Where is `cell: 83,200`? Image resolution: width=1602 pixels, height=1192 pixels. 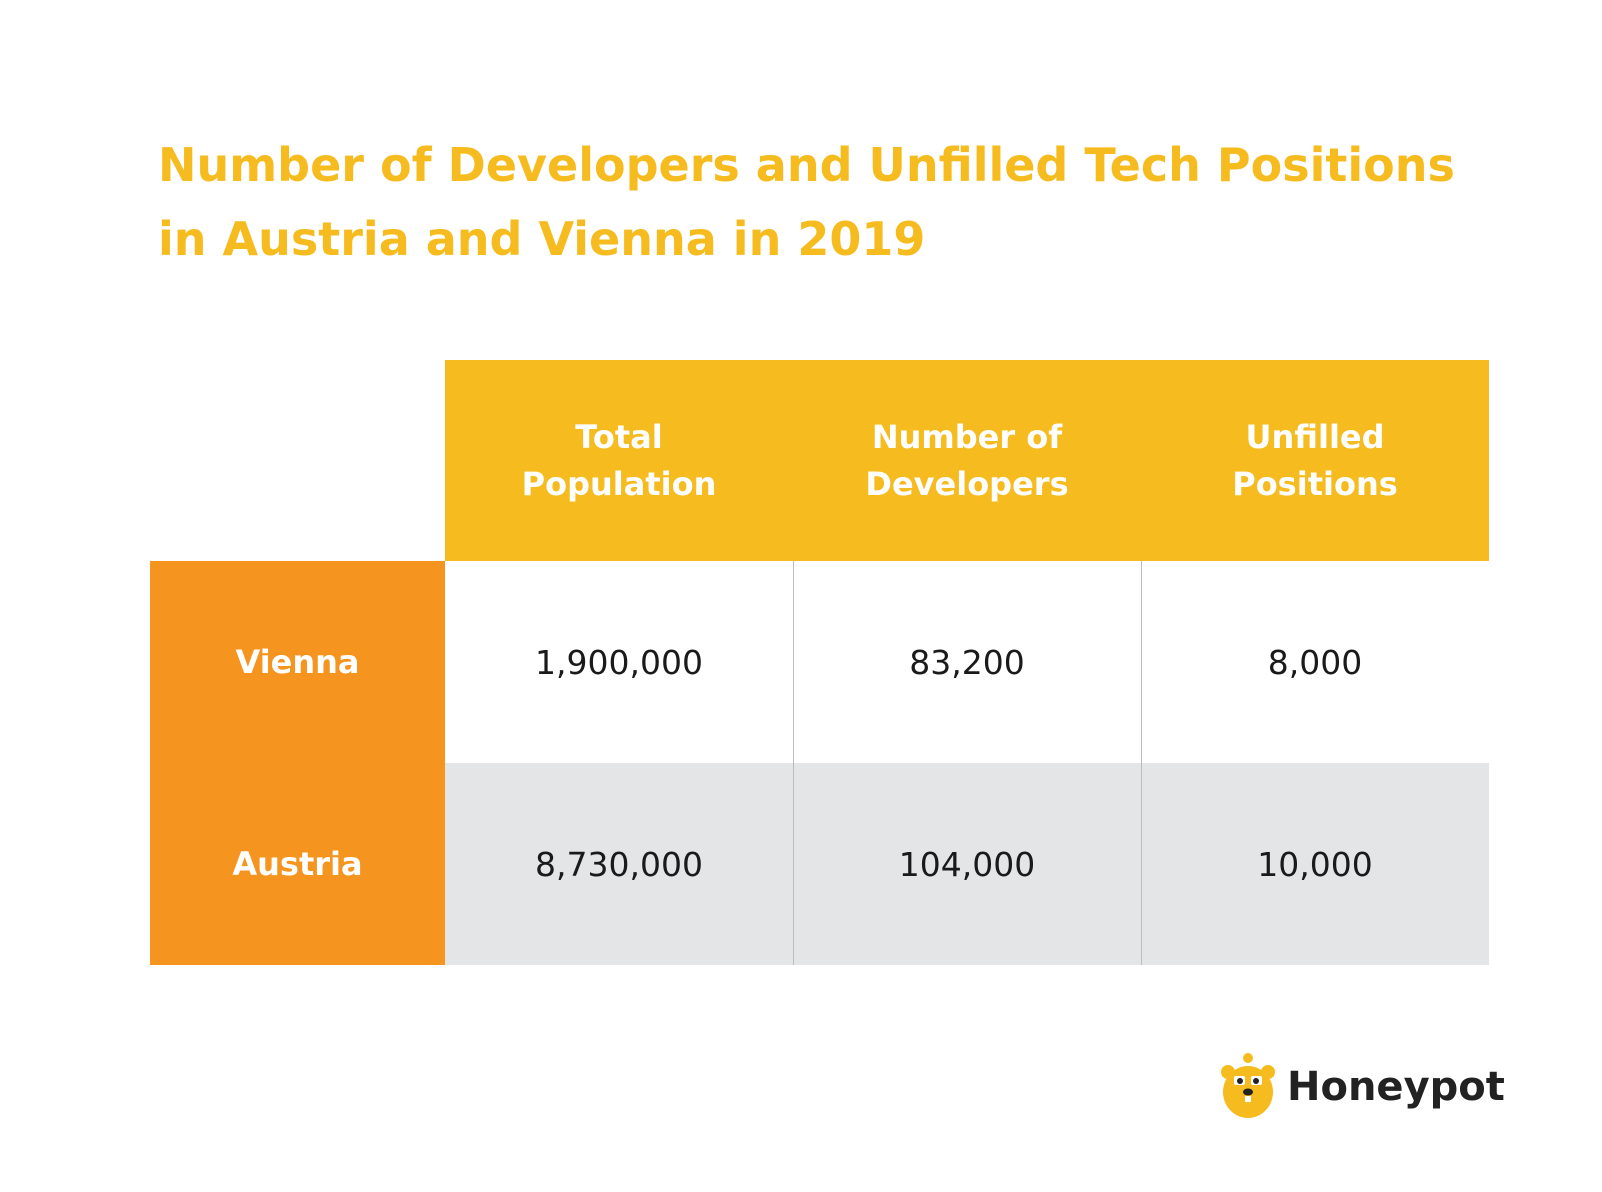 cell: 83,200 is located at coordinates (967, 662).